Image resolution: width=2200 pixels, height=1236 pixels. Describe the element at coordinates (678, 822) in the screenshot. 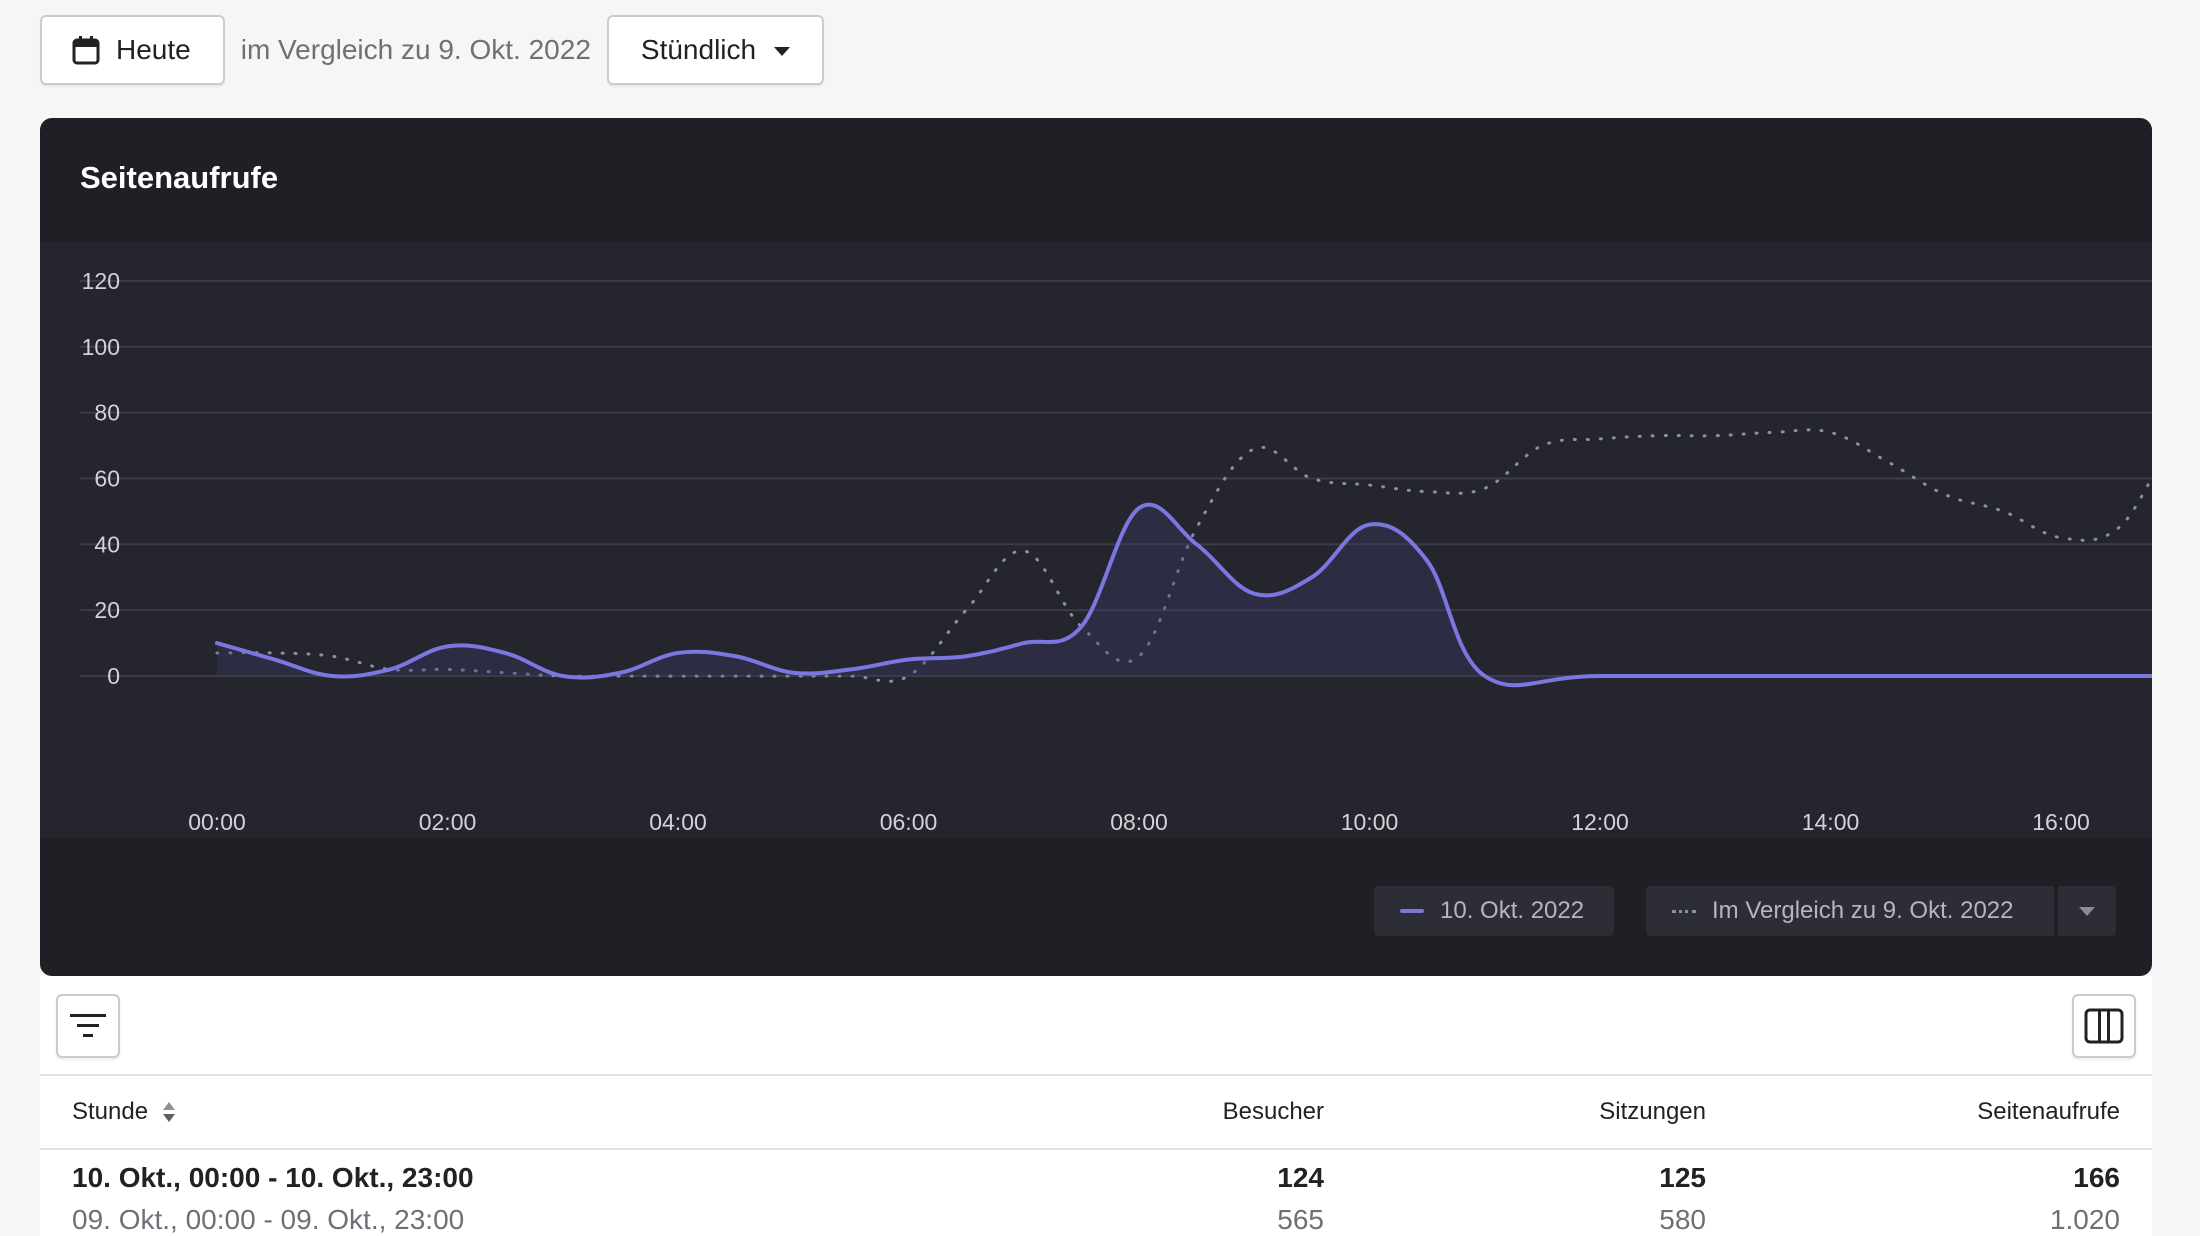

I see `x-tick-label: 04:00` at that location.